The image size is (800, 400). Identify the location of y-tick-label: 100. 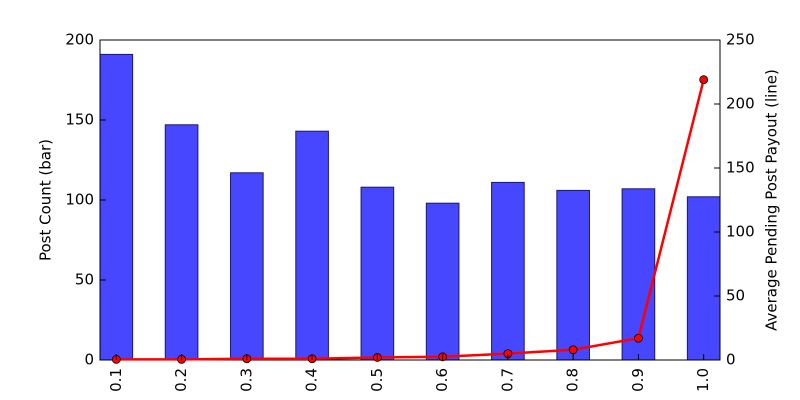
(79, 200).